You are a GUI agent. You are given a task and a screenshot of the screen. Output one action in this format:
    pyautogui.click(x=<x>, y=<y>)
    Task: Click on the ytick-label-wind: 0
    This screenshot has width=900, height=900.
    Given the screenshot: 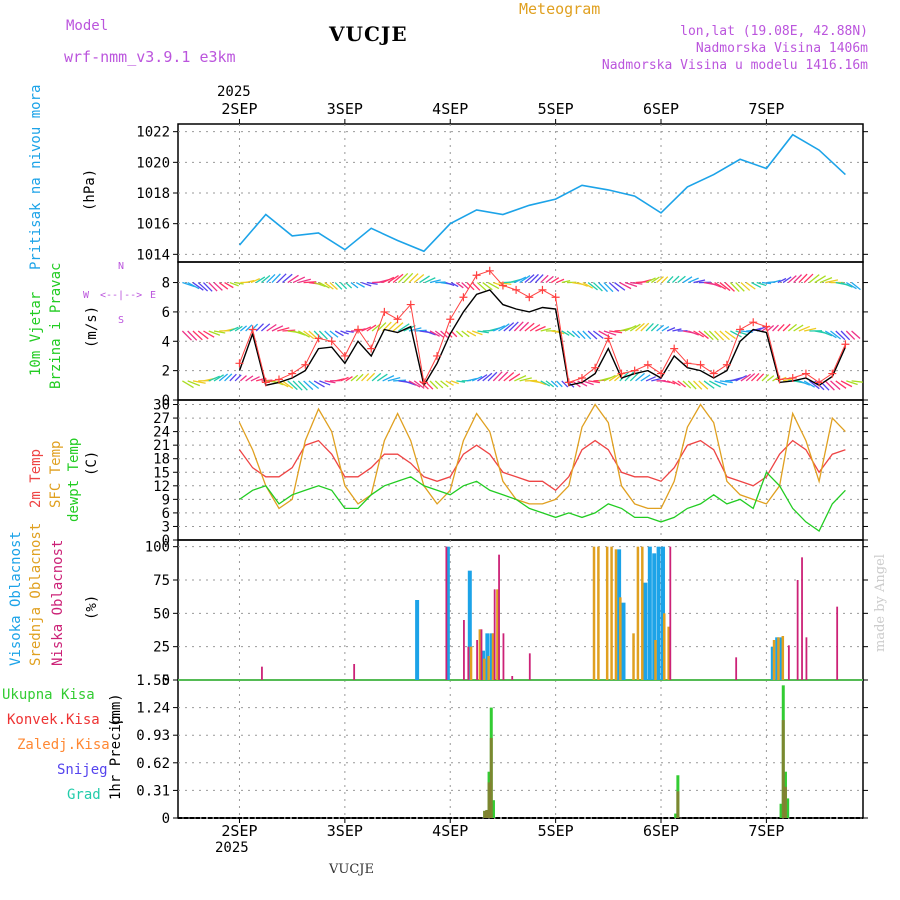 What is the action you would take?
    pyautogui.click(x=166, y=401)
    